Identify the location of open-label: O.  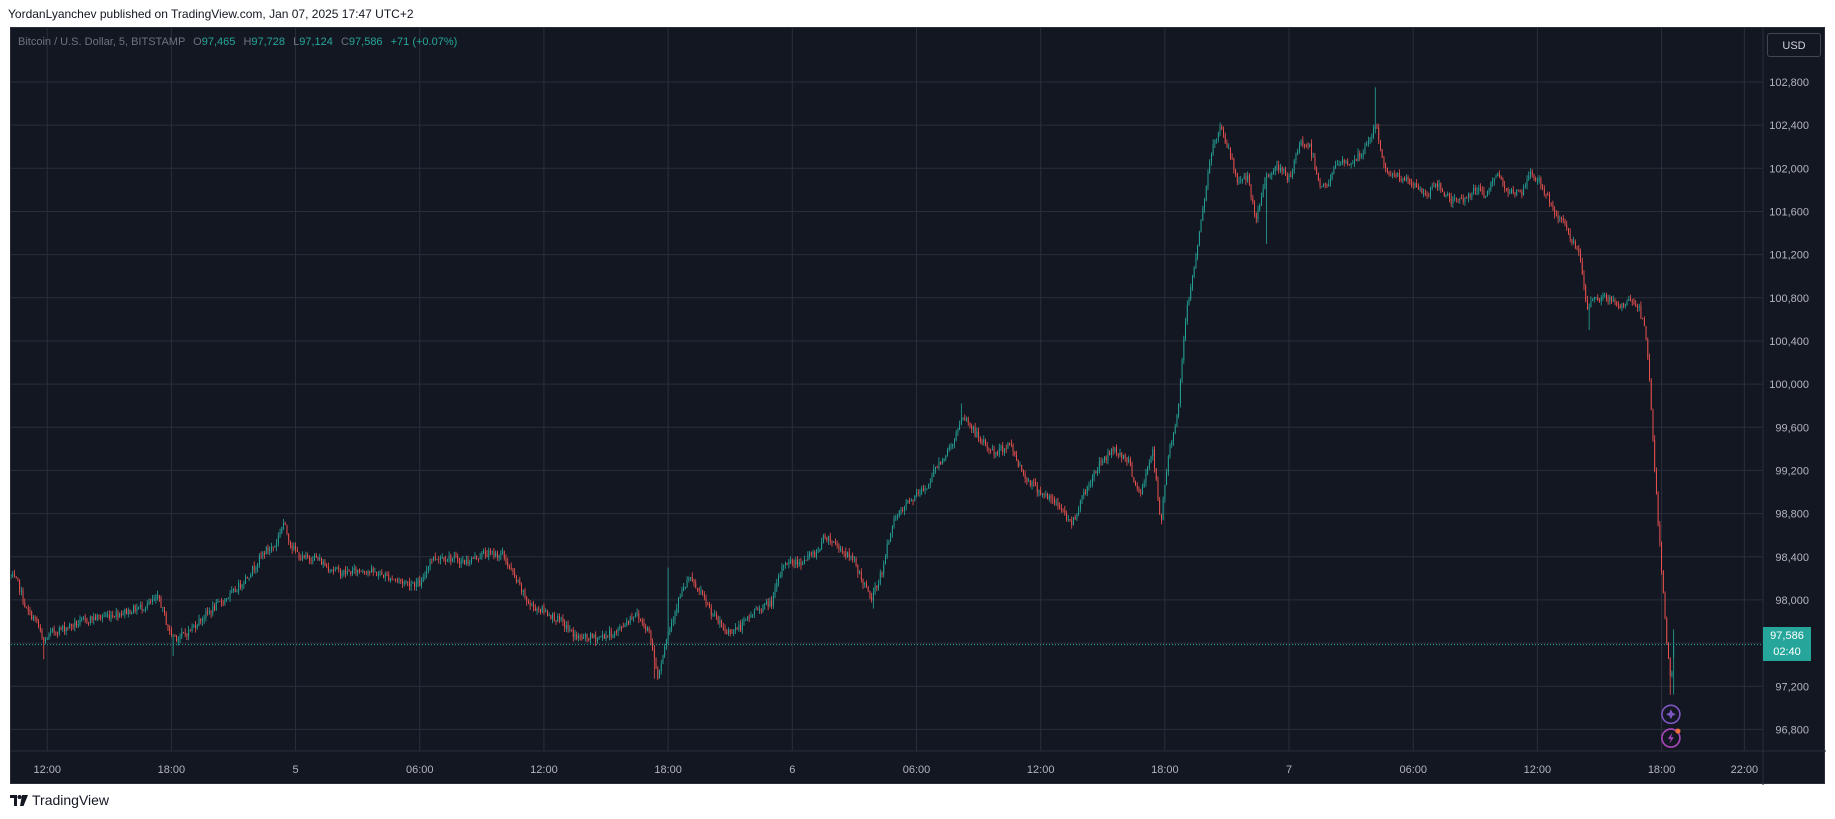
(197, 42).